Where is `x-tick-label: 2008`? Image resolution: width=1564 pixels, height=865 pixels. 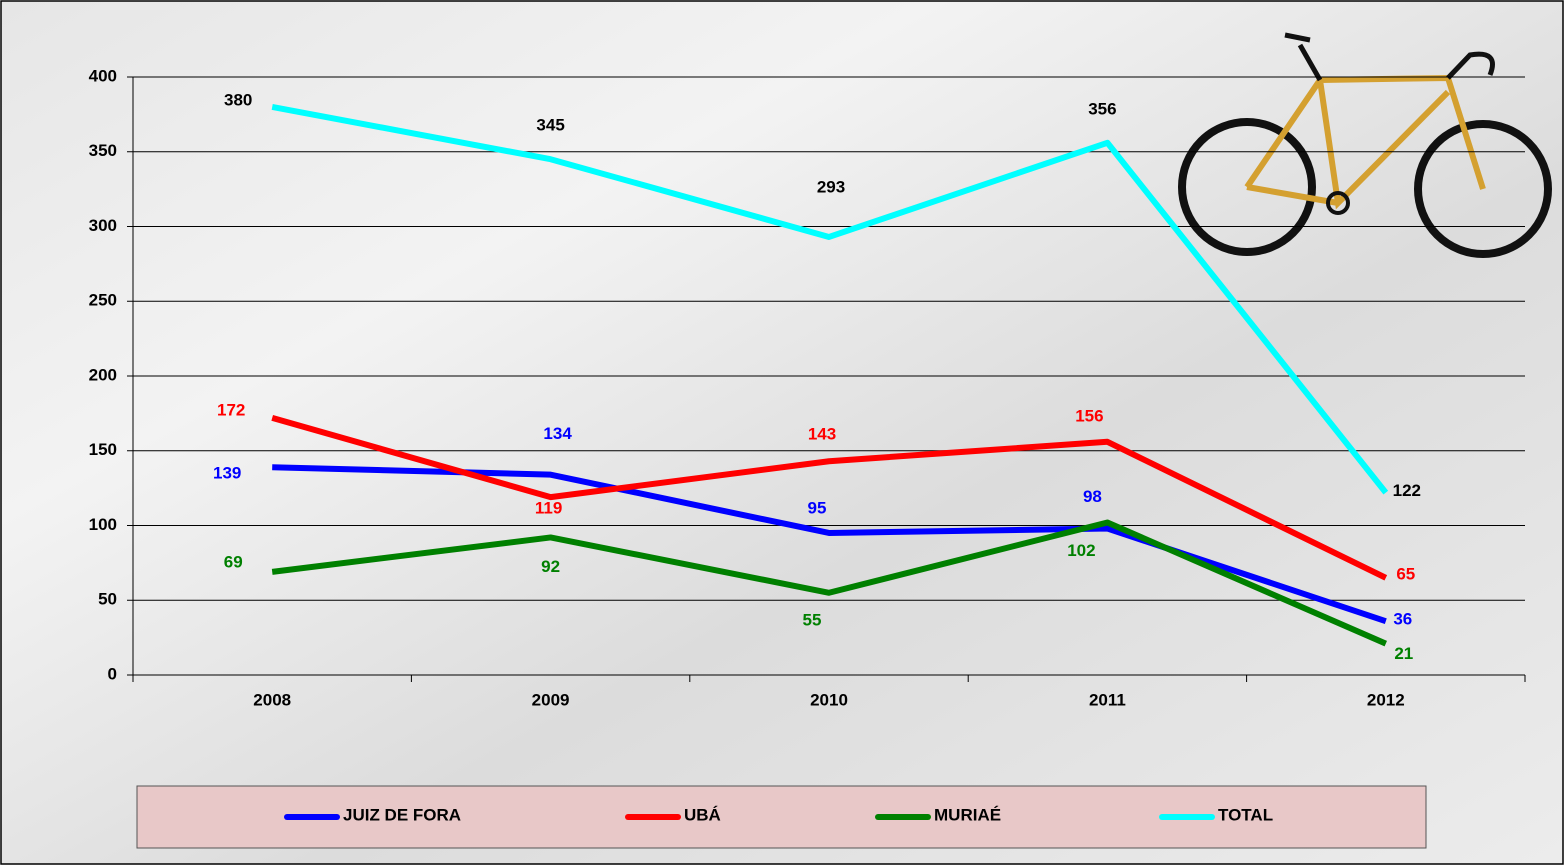
x-tick-label: 2008 is located at coordinates (272, 699).